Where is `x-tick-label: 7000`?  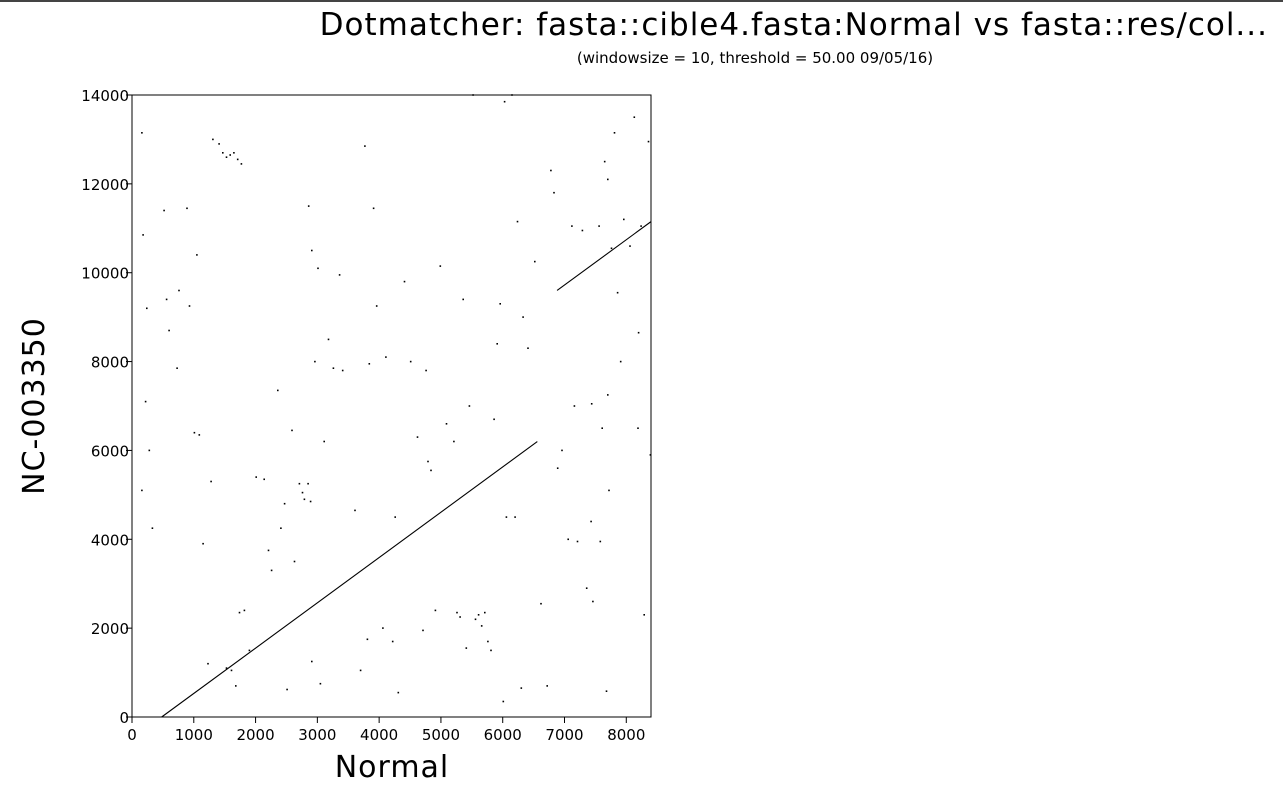 x-tick-label: 7000 is located at coordinates (564, 735).